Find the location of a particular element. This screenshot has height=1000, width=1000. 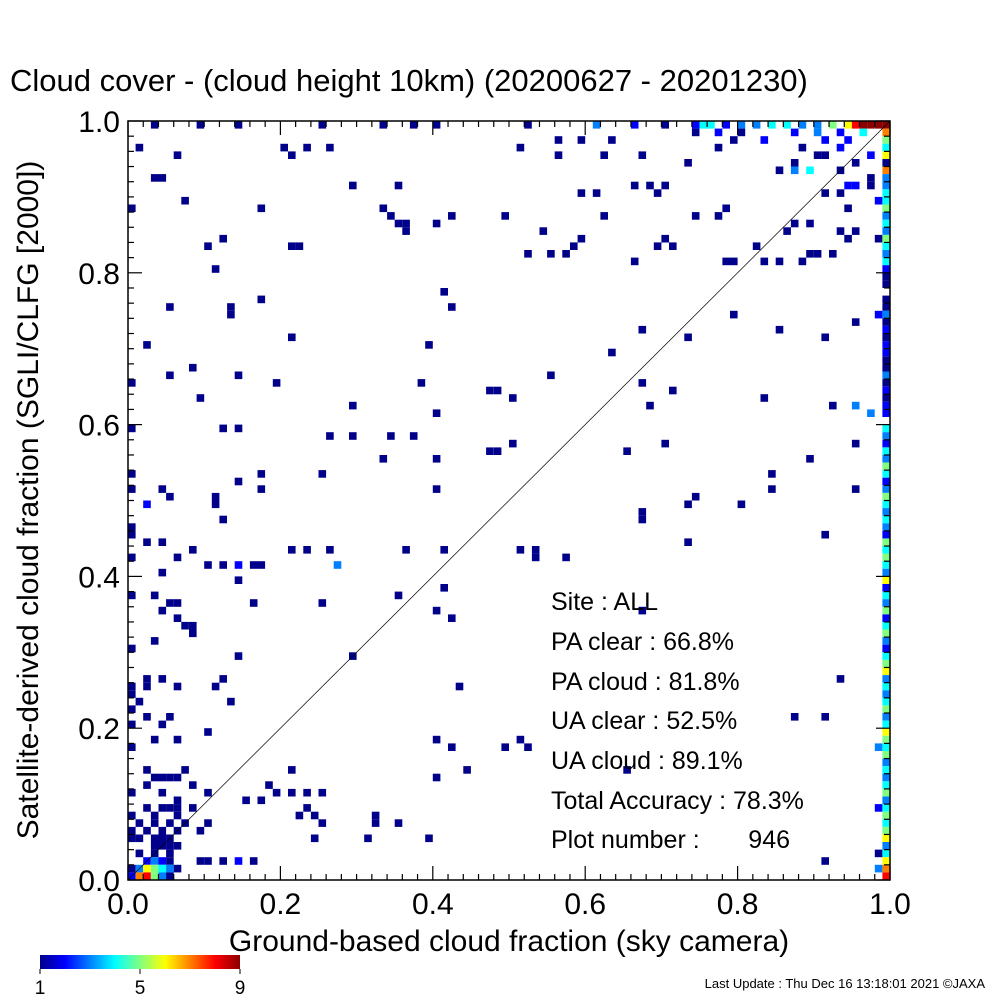

y-tick-label: 1.0 is located at coordinates (99, 122).